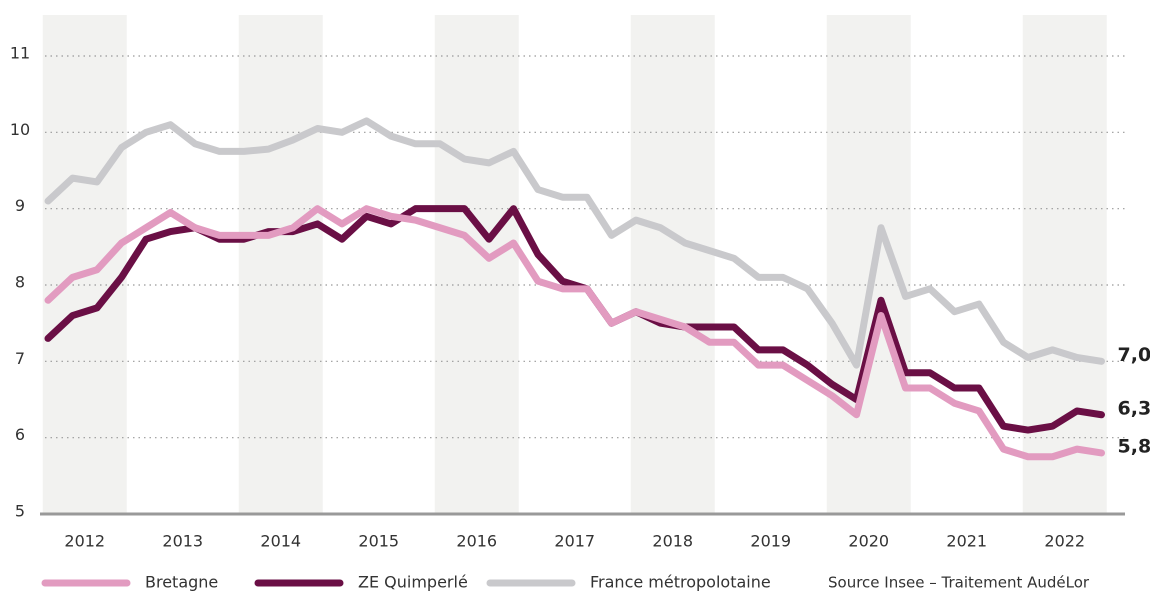 The width and height of the screenshot is (1150, 599). What do you see at coordinates (84, 541) in the screenshot?
I see `x-tick-label: 2012` at bounding box center [84, 541].